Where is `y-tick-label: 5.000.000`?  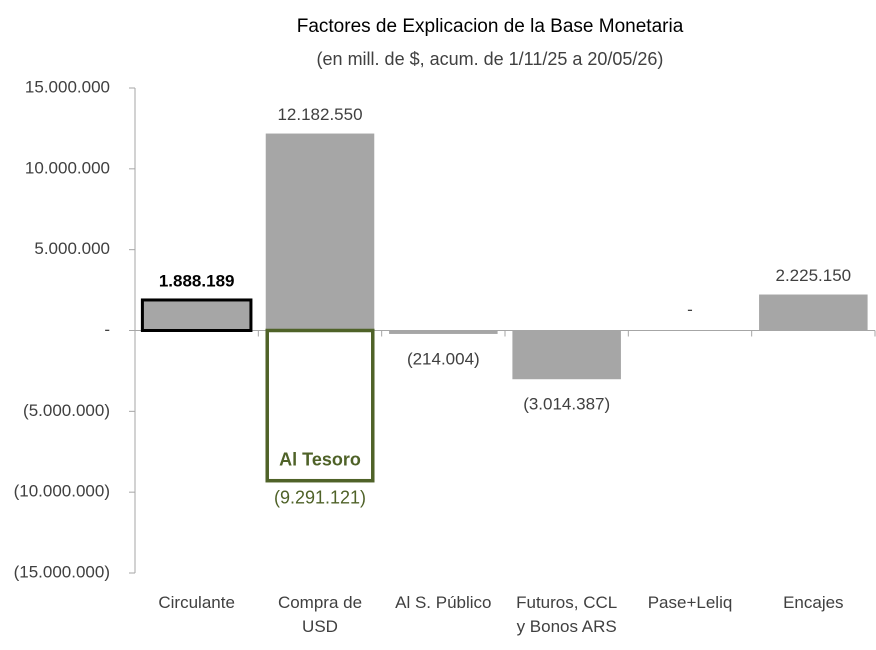
y-tick-label: 5.000.000 is located at coordinates (72, 248).